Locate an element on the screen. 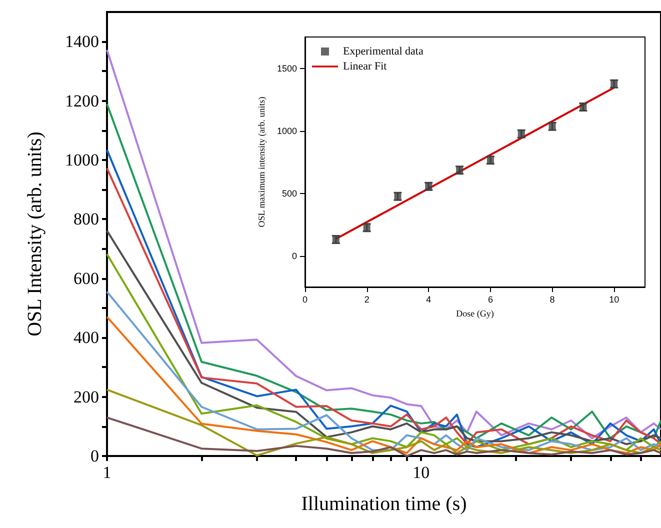 The width and height of the screenshot is (661, 528). x-axis-title: Dose (Gy) is located at coordinates (475, 313).